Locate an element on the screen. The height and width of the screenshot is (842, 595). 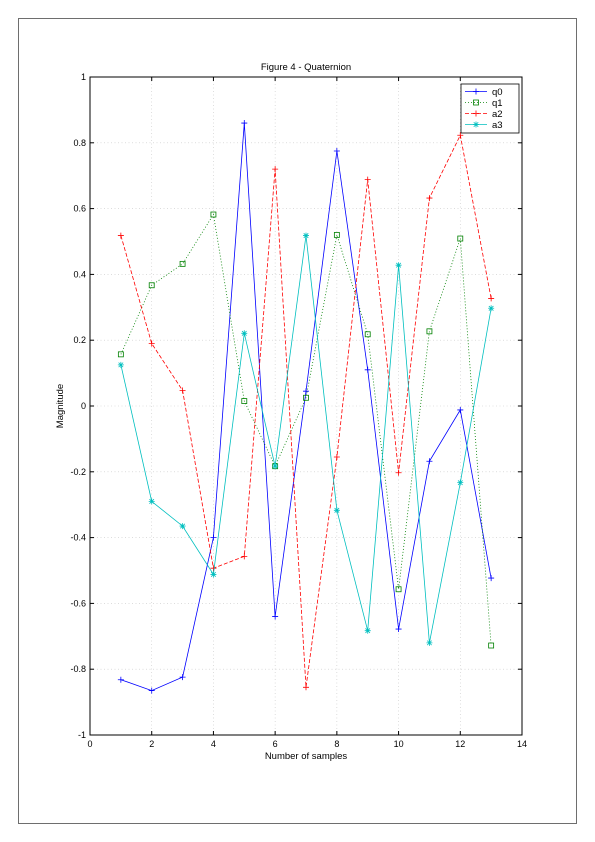
x-tick-label: 14 is located at coordinates (522, 744).